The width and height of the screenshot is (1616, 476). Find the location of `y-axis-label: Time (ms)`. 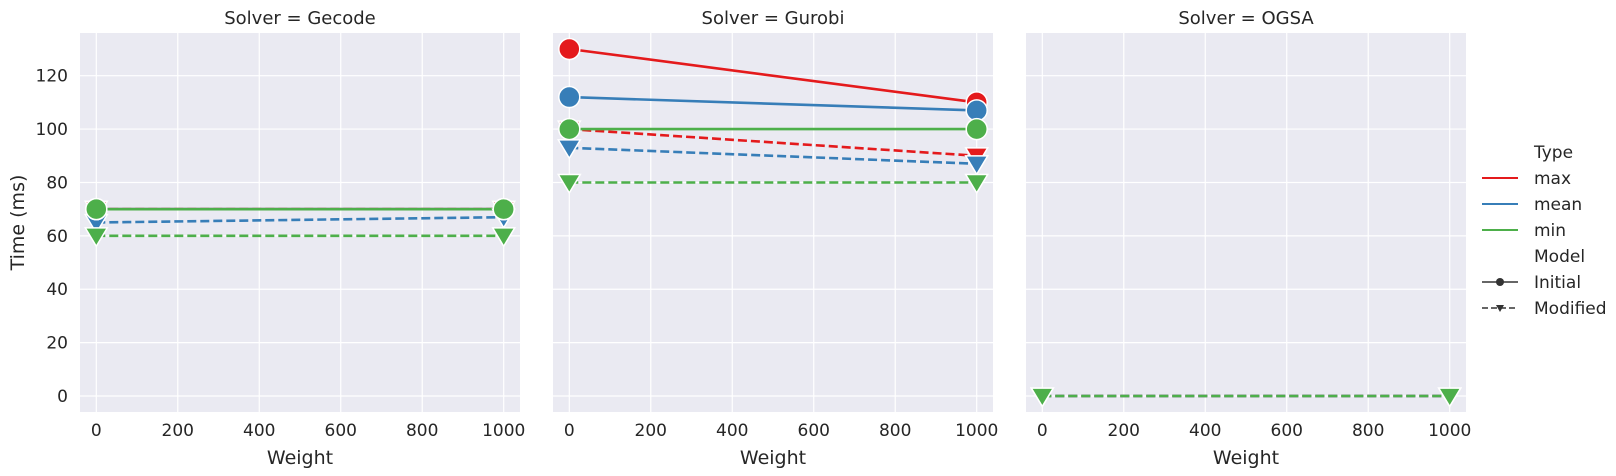

y-axis-label: Time (ms) is located at coordinates (18, 223).